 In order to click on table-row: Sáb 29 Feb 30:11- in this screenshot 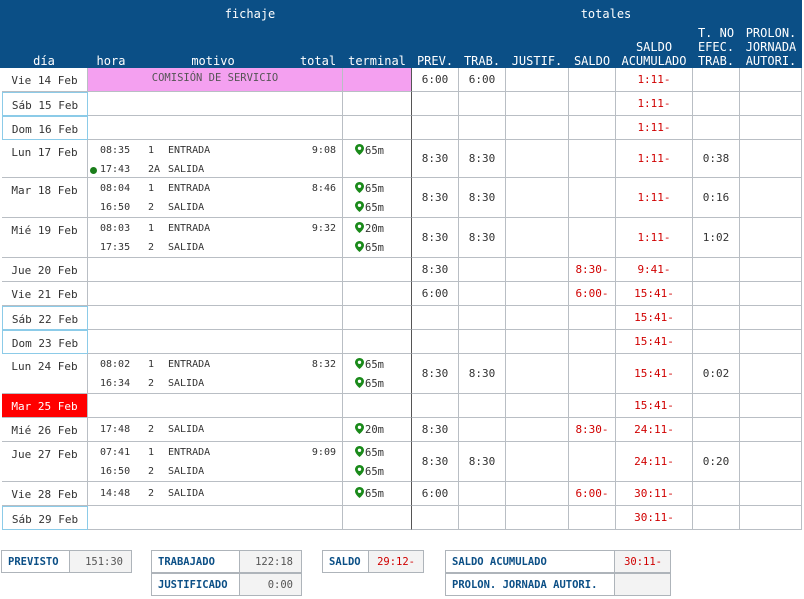, I will do `click(401, 518)`.